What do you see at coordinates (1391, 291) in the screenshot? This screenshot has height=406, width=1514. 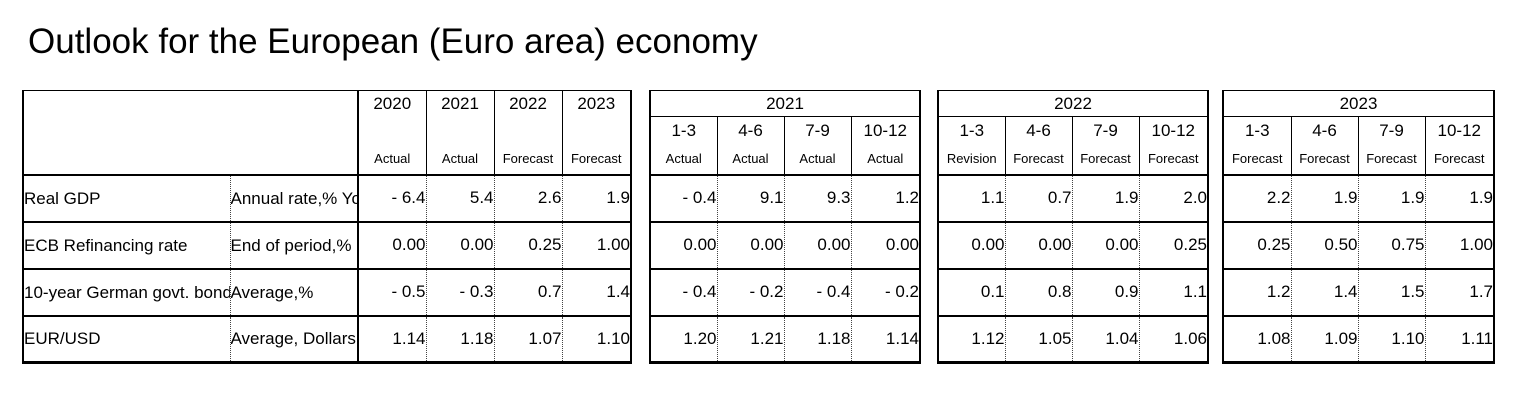 I see `value-cell: 1.5` at bounding box center [1391, 291].